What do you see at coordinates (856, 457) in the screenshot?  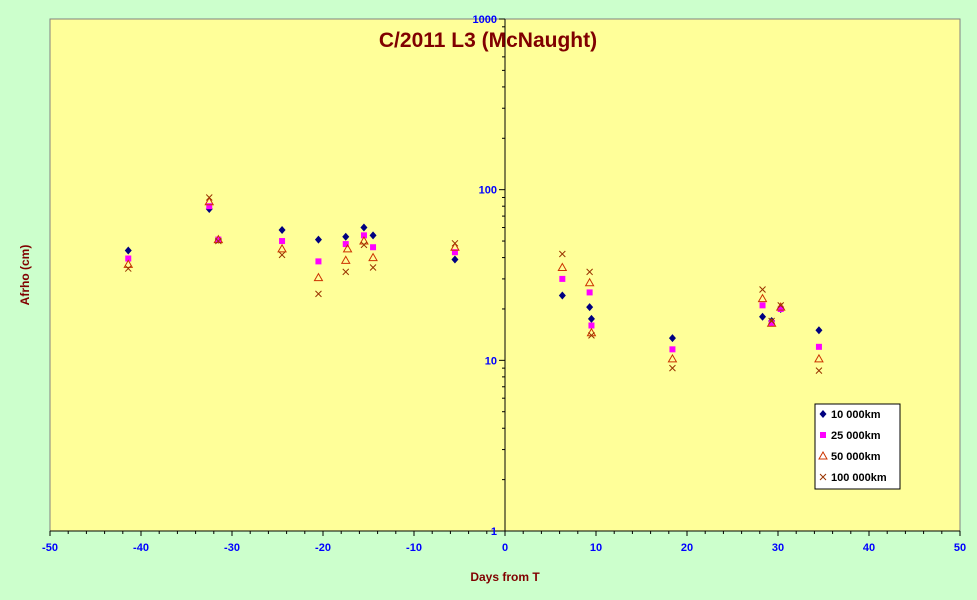 I see `legend-label: 50 000km` at bounding box center [856, 457].